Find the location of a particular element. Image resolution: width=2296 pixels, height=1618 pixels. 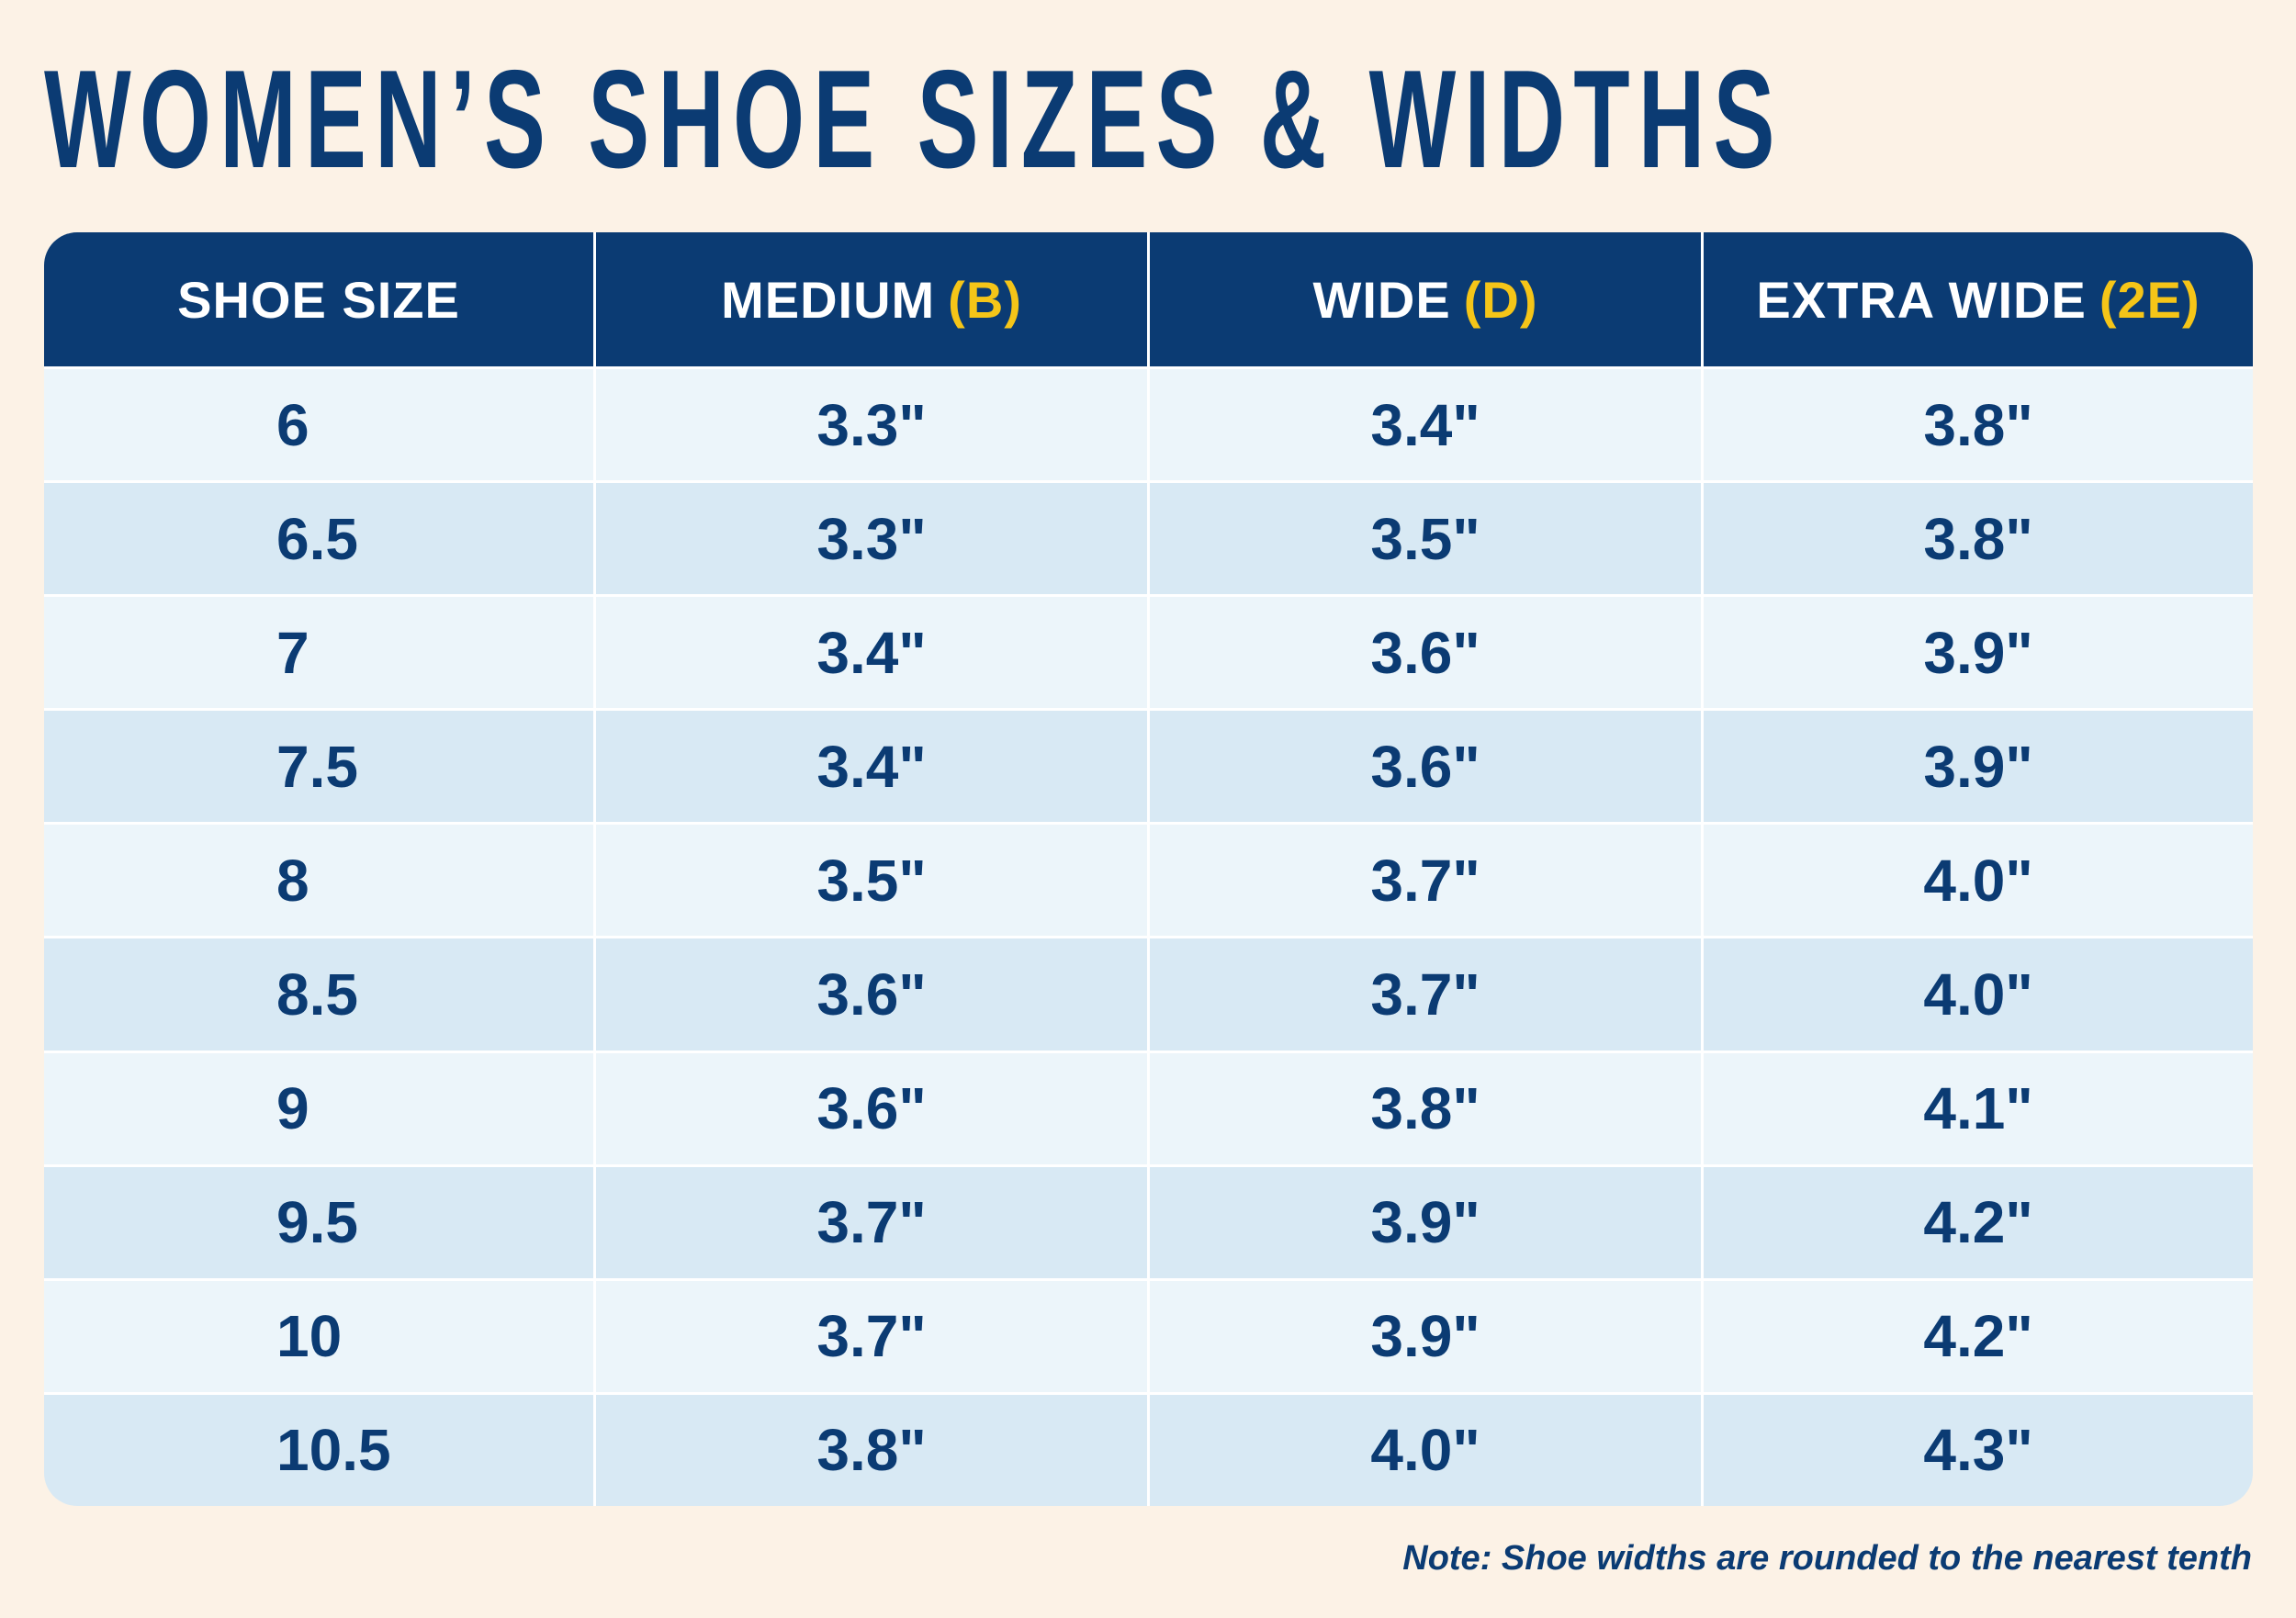

table-row: 10 3.7" 3.9" 4.2" is located at coordinates (1148, 1334).